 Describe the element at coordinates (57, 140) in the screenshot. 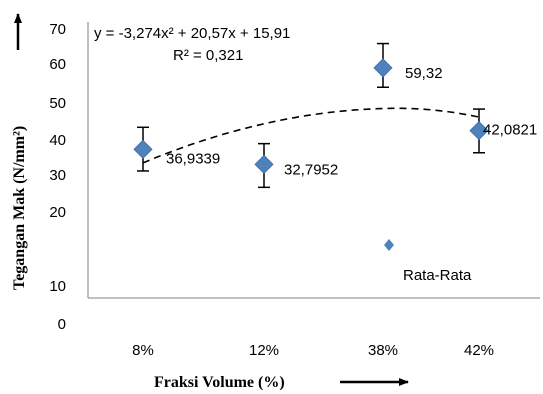

I see `y-tick-label: 40` at that location.